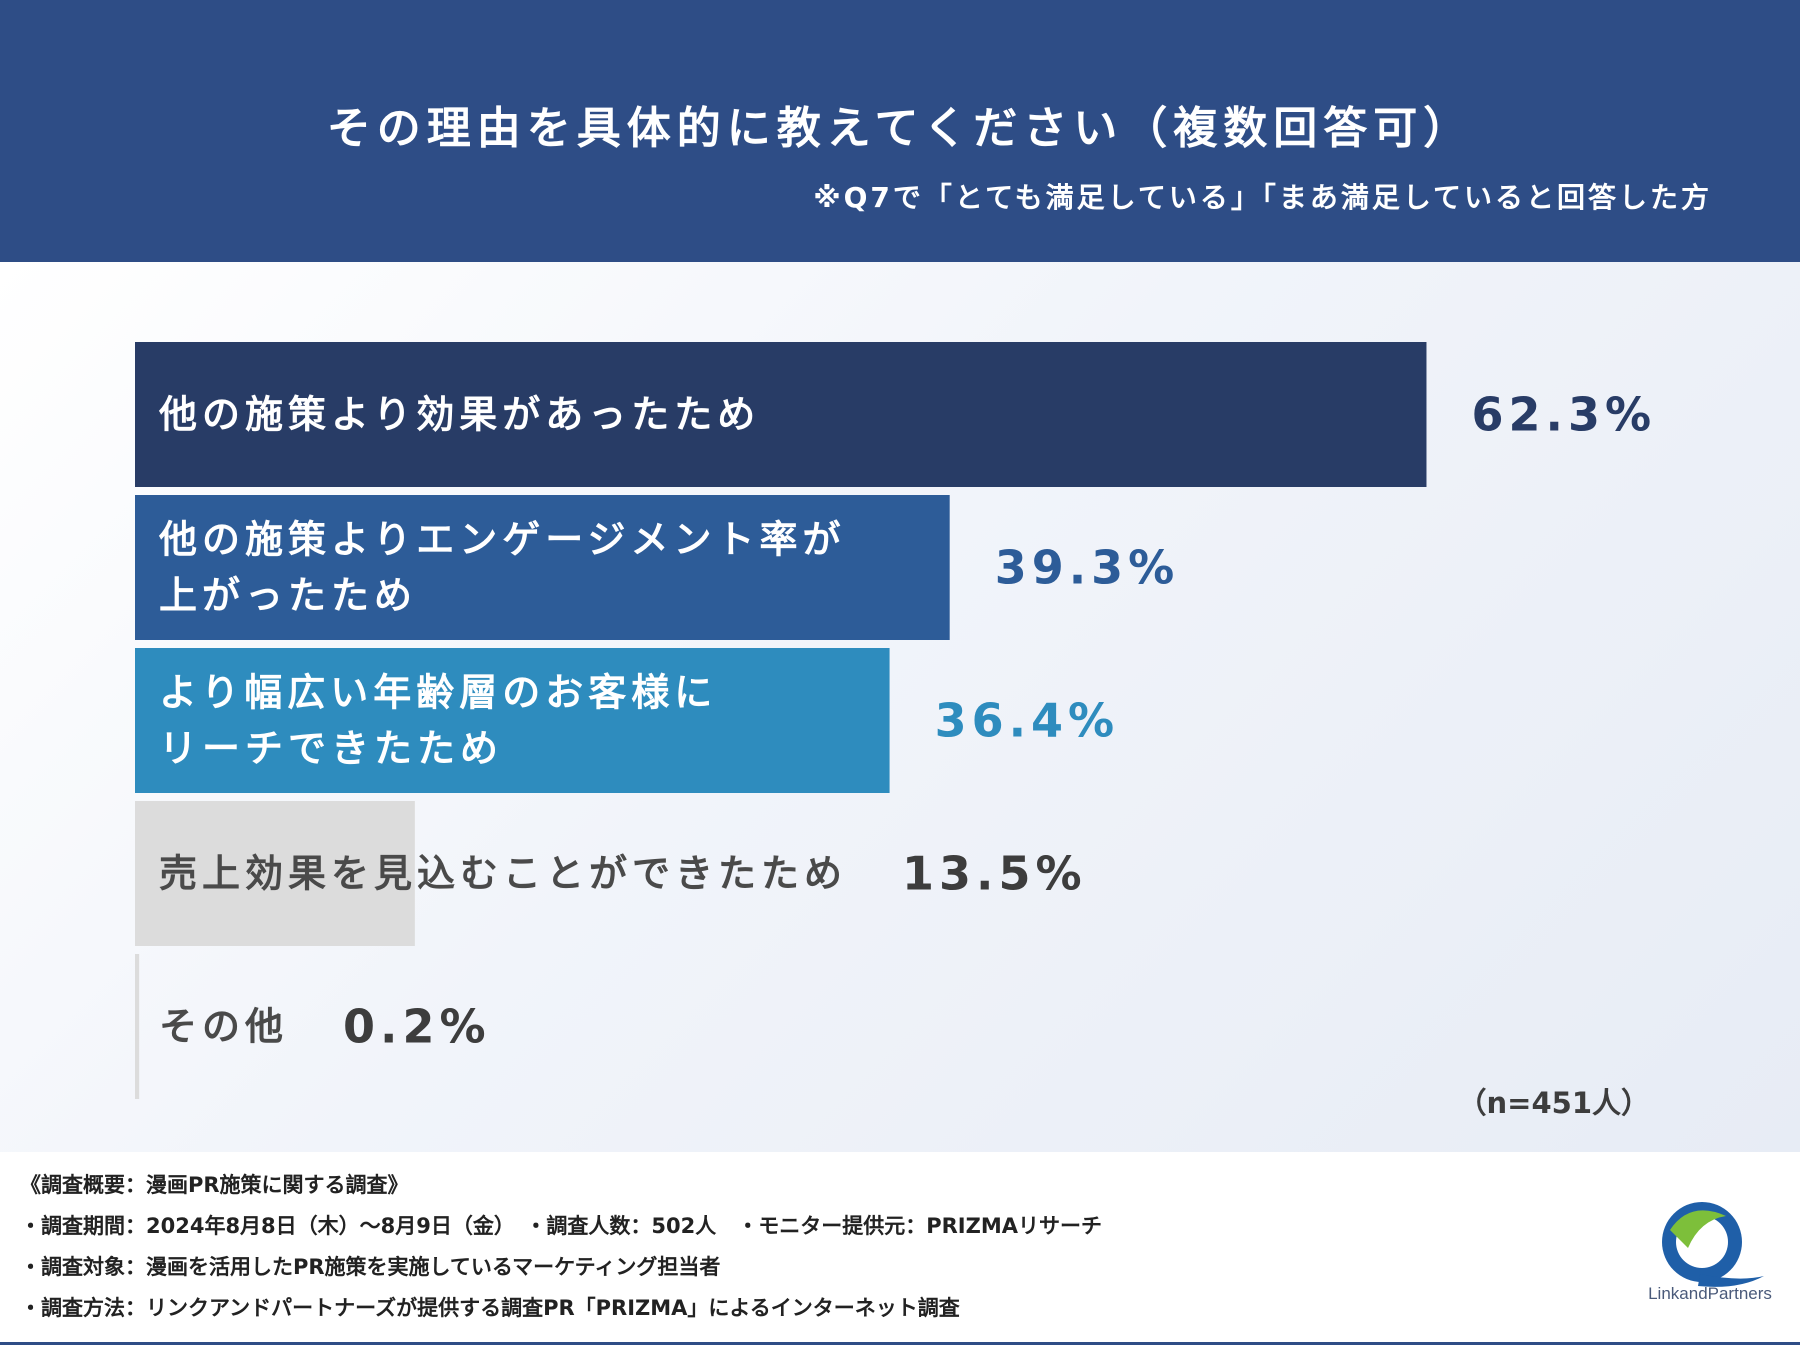  What do you see at coordinates (501, 540) in the screenshot?
I see `bar-label-2-line-1: 他の施策よりエンゲージメント率が` at bounding box center [501, 540].